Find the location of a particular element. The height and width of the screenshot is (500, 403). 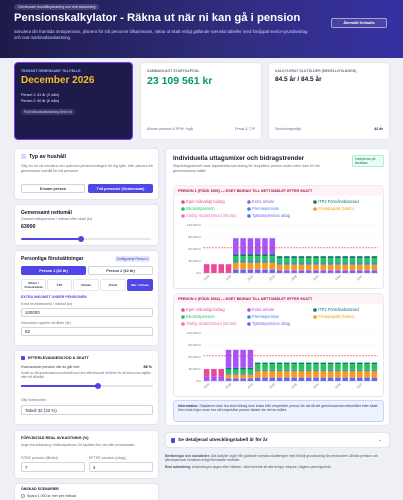

y-tick-label: 30 000 kr is located at coordinates (194, 369).